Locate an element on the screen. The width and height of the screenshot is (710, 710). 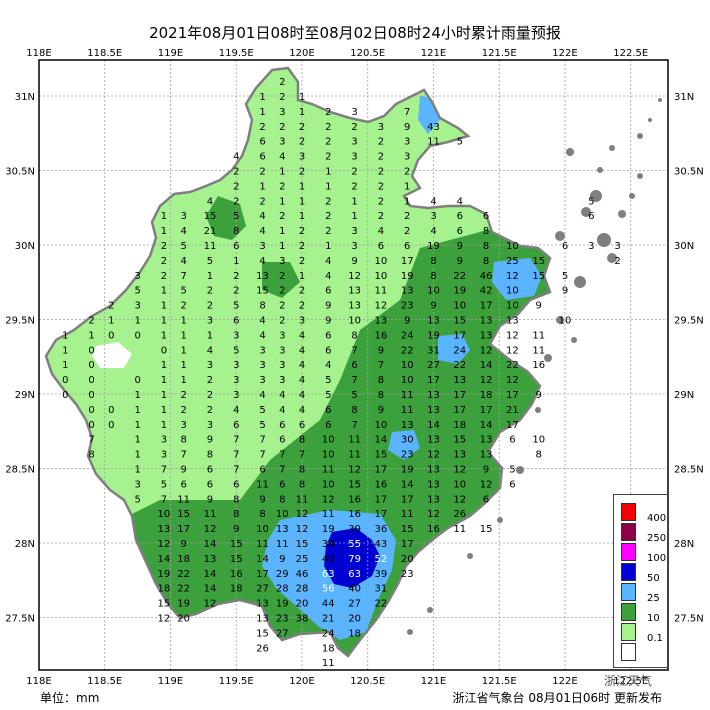
rainfall-value: 16 is located at coordinates (433, 529).